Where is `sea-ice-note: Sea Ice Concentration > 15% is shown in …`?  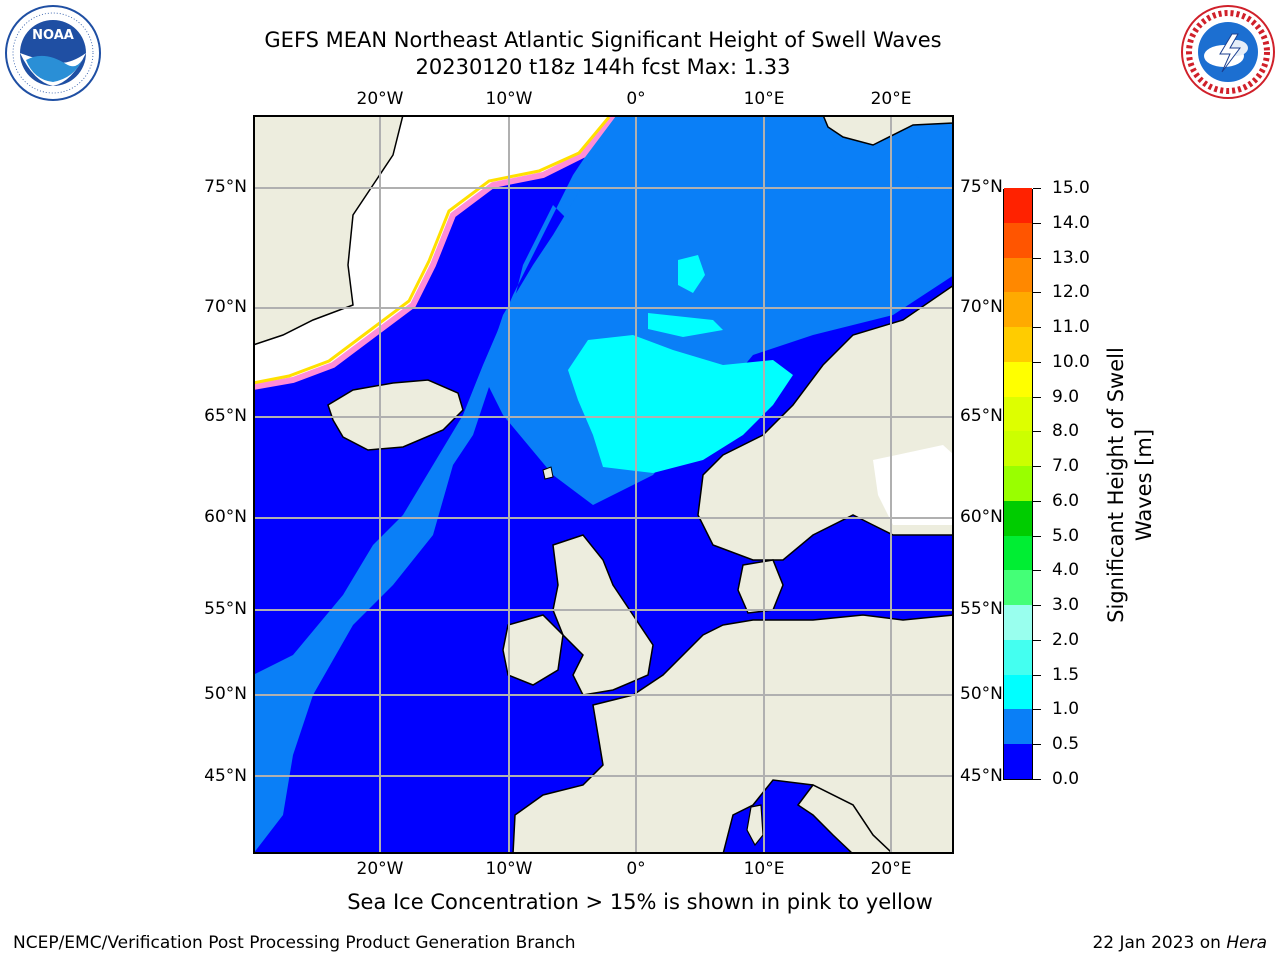 sea-ice-note: Sea Ice Concentration > 15% is shown in … is located at coordinates (640, 902).